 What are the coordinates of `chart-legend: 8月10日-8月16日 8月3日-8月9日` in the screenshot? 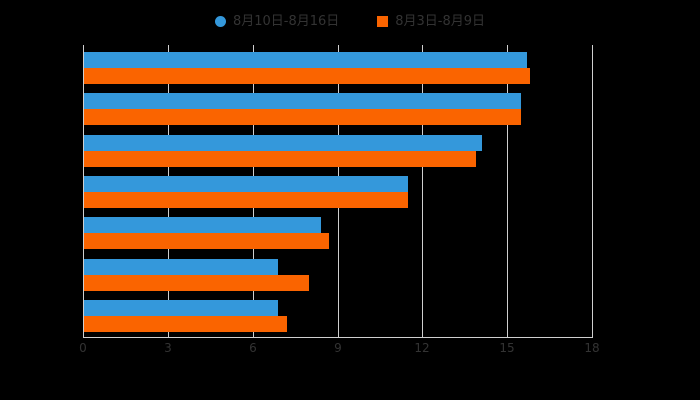 It's located at (350, 21).